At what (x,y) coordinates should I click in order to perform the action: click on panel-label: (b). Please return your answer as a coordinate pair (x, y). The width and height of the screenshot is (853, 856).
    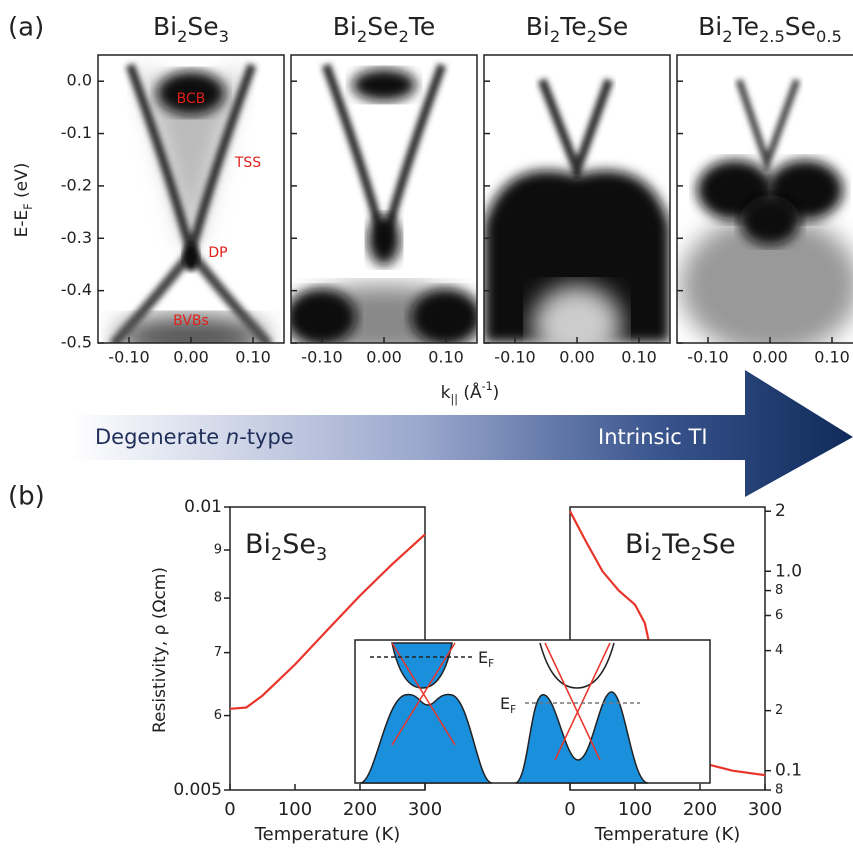
    Looking at the image, I should click on (26, 497).